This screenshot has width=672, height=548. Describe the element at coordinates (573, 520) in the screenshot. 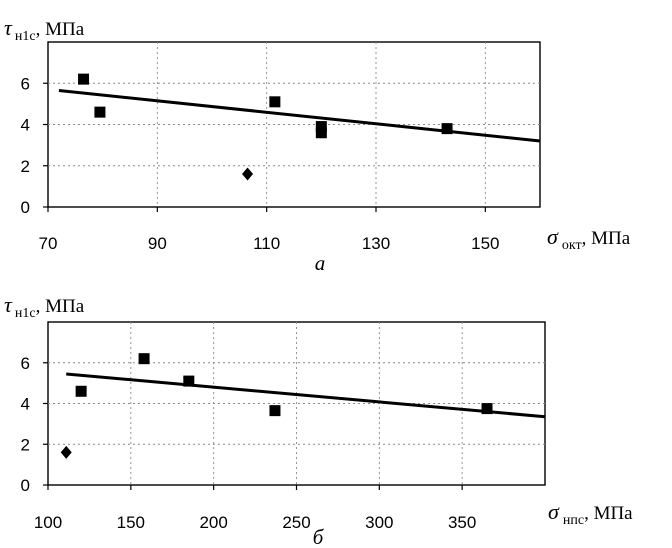

I see `x-axis-subscript: нпс` at that location.